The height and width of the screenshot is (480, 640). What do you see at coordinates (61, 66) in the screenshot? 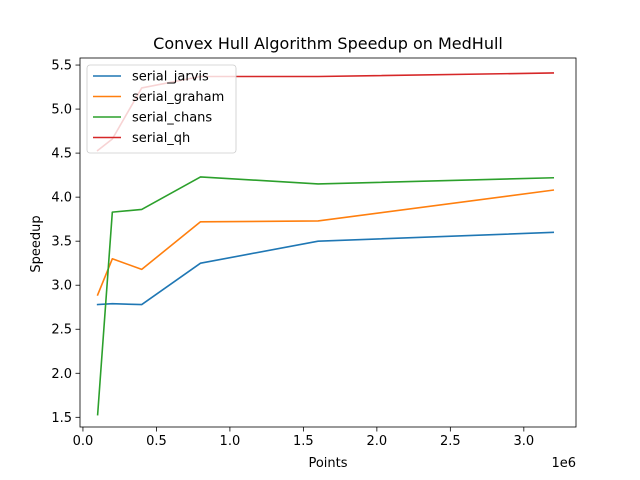
I see `y-tick-label: 5.5` at bounding box center [61, 66].